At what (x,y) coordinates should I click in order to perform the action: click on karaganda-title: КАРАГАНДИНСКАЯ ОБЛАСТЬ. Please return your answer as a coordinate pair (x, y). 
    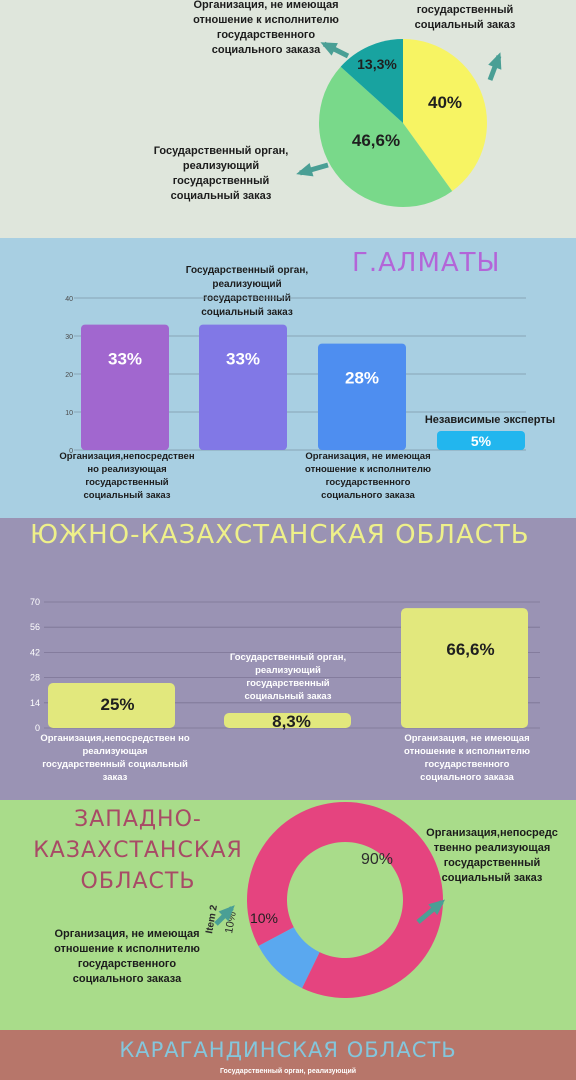
    Looking at the image, I should click on (288, 1050).